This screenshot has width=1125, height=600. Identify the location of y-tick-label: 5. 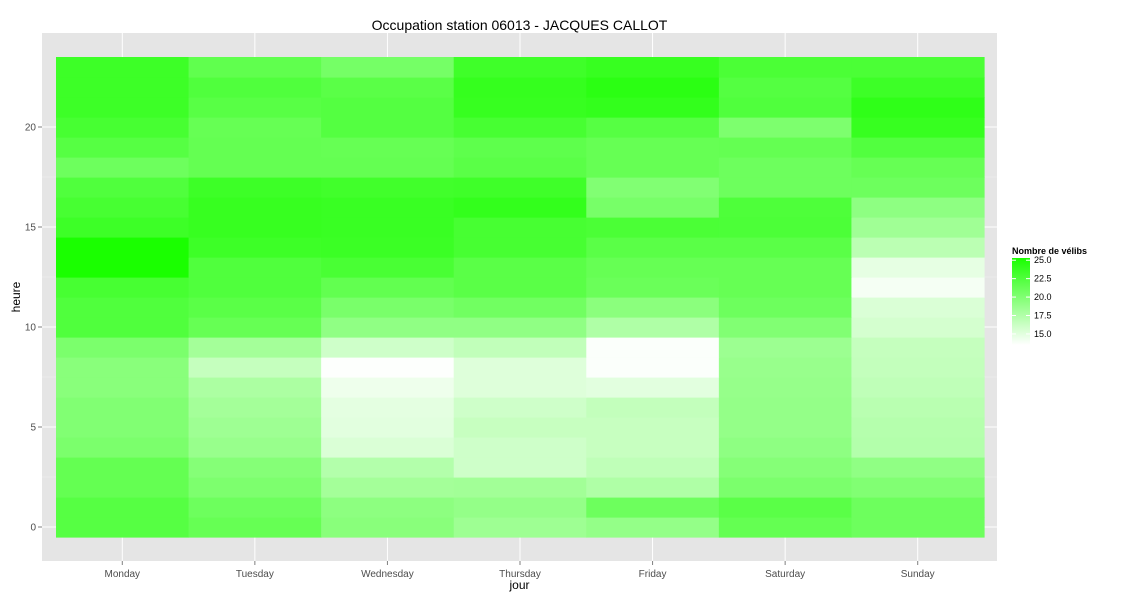
(33, 428).